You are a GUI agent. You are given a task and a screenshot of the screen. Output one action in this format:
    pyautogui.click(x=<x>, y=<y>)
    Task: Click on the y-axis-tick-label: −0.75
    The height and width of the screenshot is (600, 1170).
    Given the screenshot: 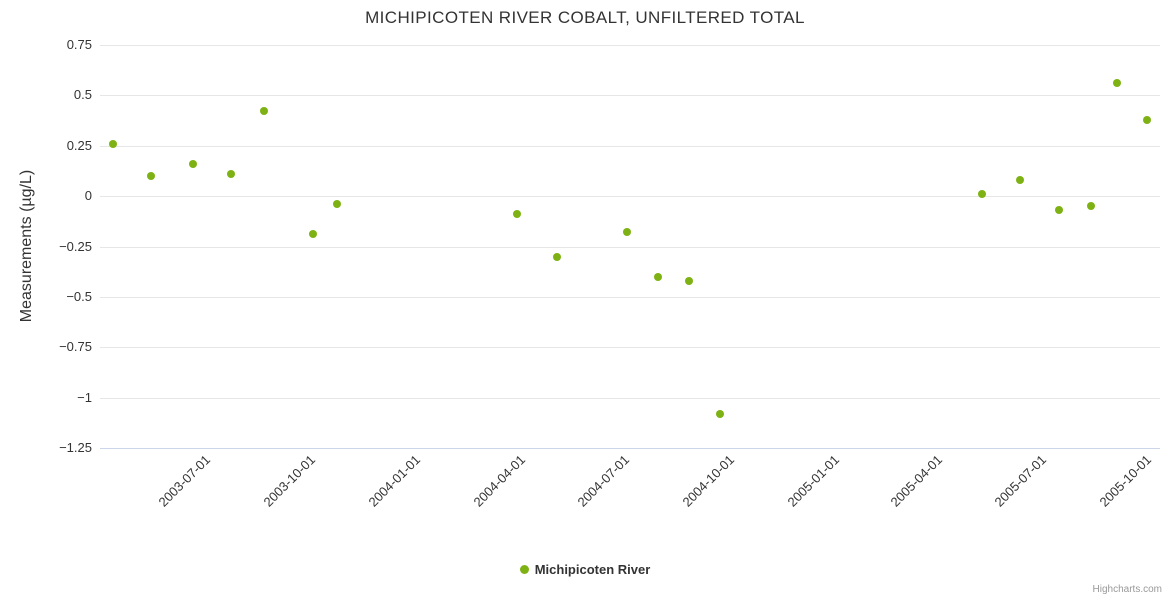 What is the action you would take?
    pyautogui.click(x=75, y=346)
    